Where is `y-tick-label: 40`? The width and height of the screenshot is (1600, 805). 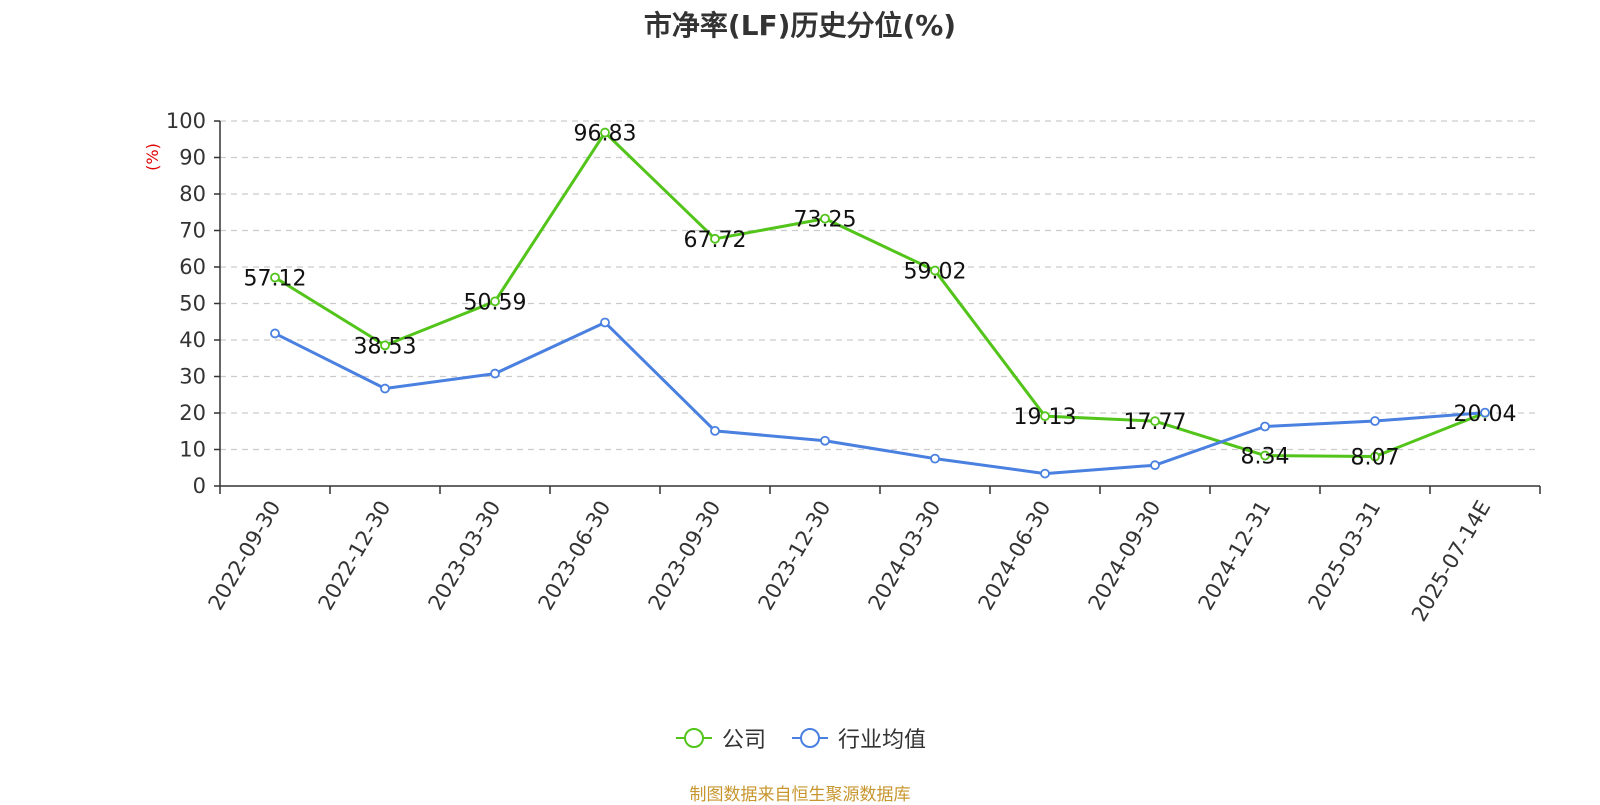 y-tick-label: 40 is located at coordinates (192, 340).